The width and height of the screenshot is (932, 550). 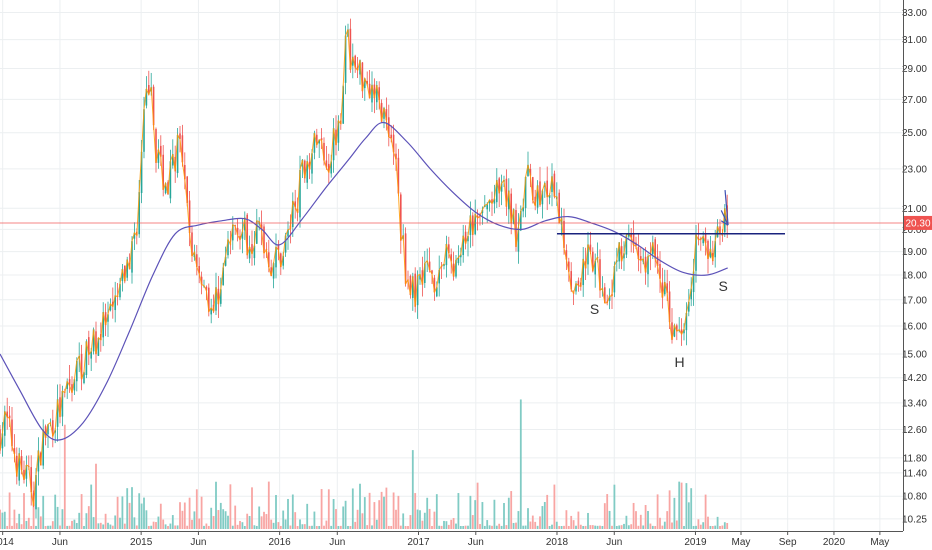 What do you see at coordinates (418, 542) in the screenshot?
I see `x-tick-label: 2017` at bounding box center [418, 542].